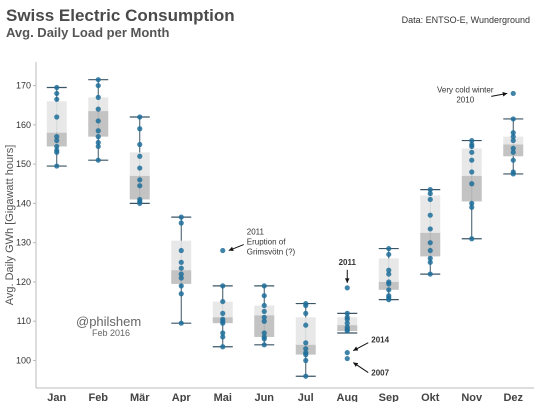 The width and height of the screenshot is (540, 402). What do you see at coordinates (88, 32) in the screenshot?
I see `chart-subtitle: Avg. Daily Load per Month` at bounding box center [88, 32].